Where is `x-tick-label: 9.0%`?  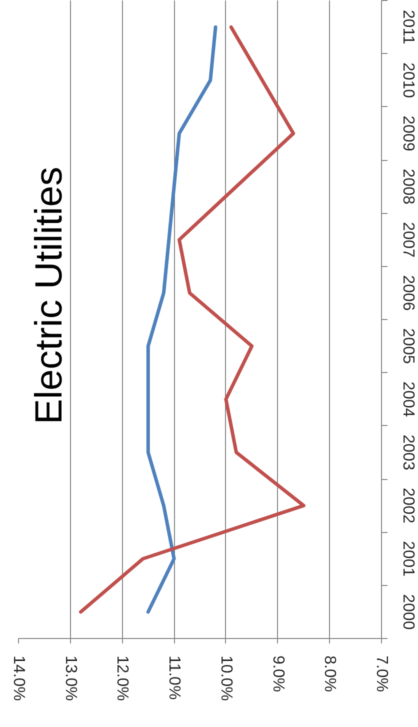
x-tick-label: 9.0% is located at coordinates (277, 674).